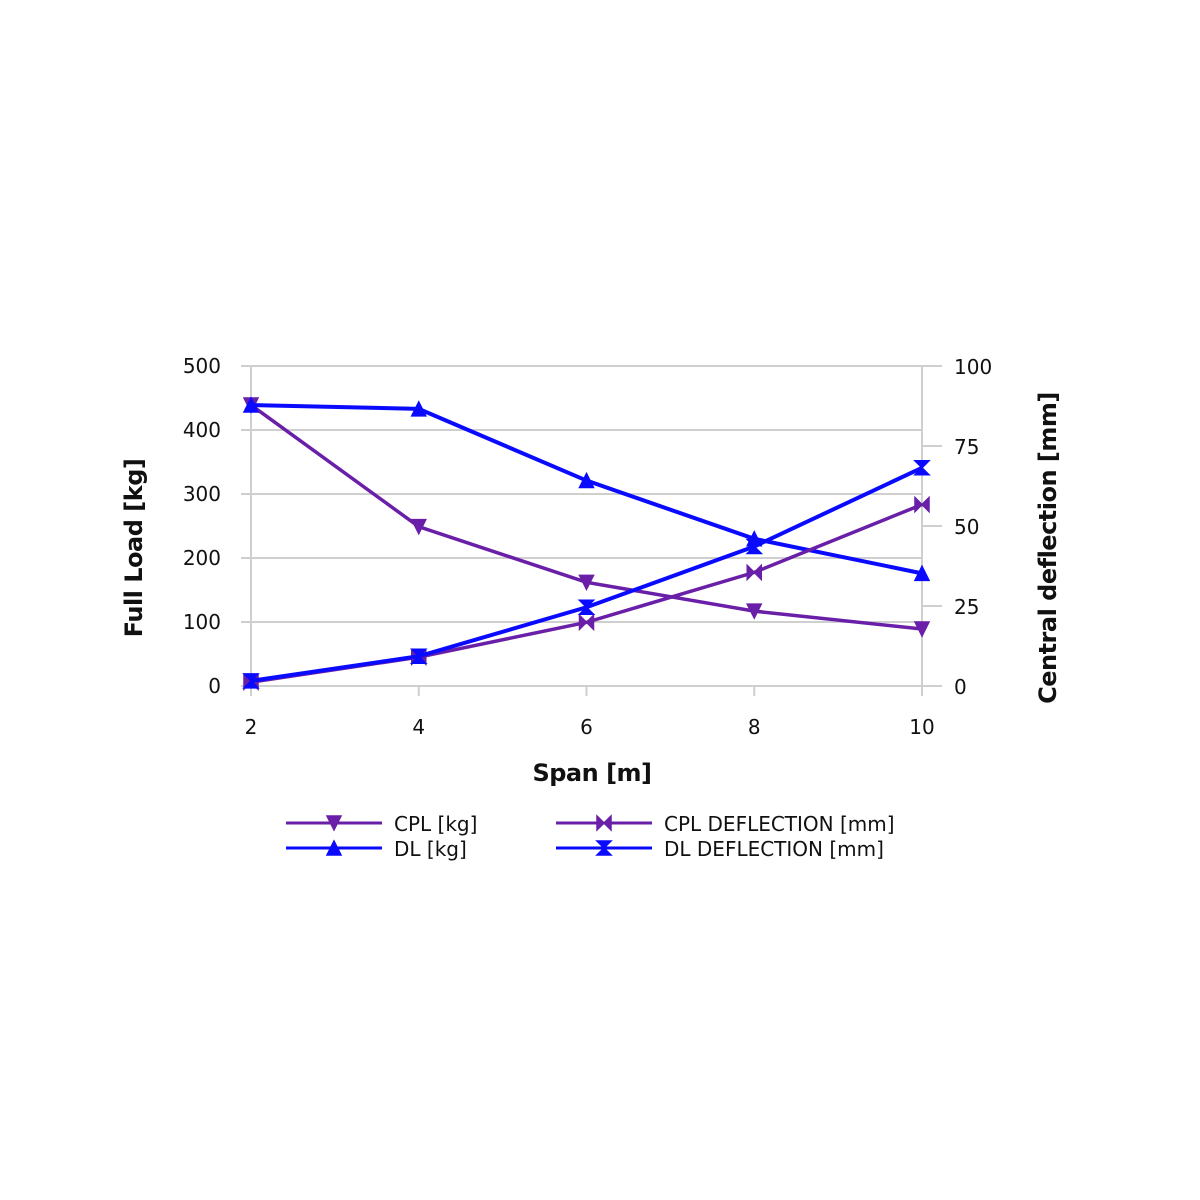 The image size is (1200, 1200). Describe the element at coordinates (966, 527) in the screenshot. I see `y2-tick-label: 50` at that location.